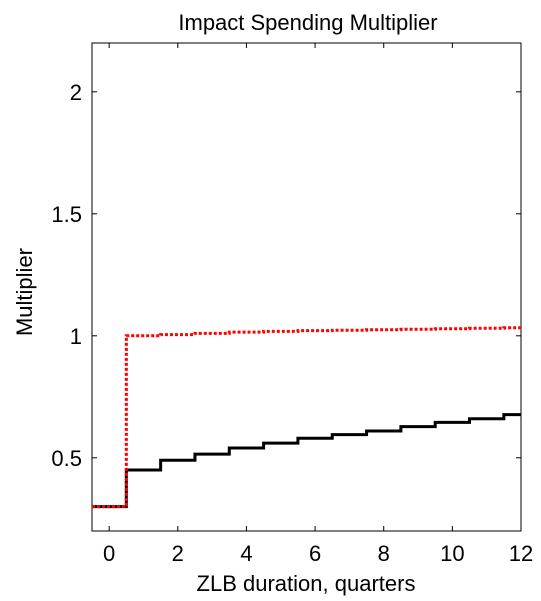  I want to click on x-tick-label: 10, so click(452, 553).